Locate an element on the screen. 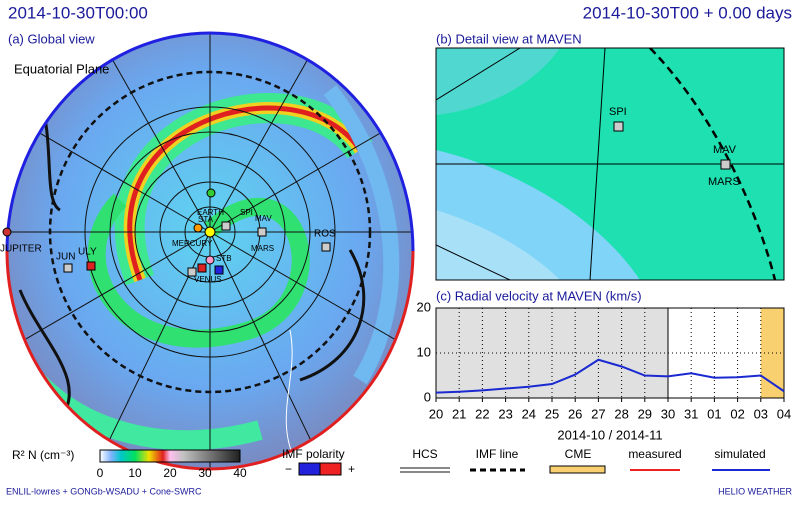 The image size is (800, 505). legend-text: IMF polarity is located at coordinates (313, 454).